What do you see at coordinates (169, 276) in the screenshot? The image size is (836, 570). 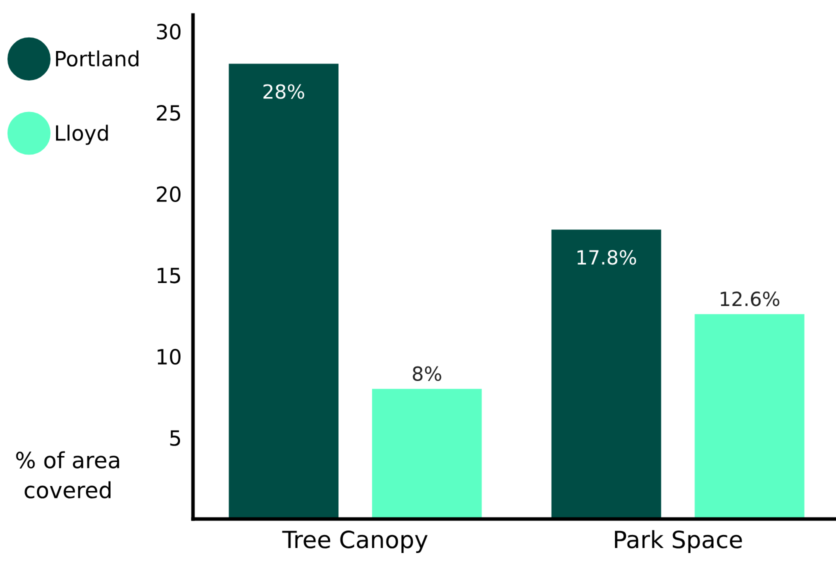 I see `y-tick-label: 15` at bounding box center [169, 276].